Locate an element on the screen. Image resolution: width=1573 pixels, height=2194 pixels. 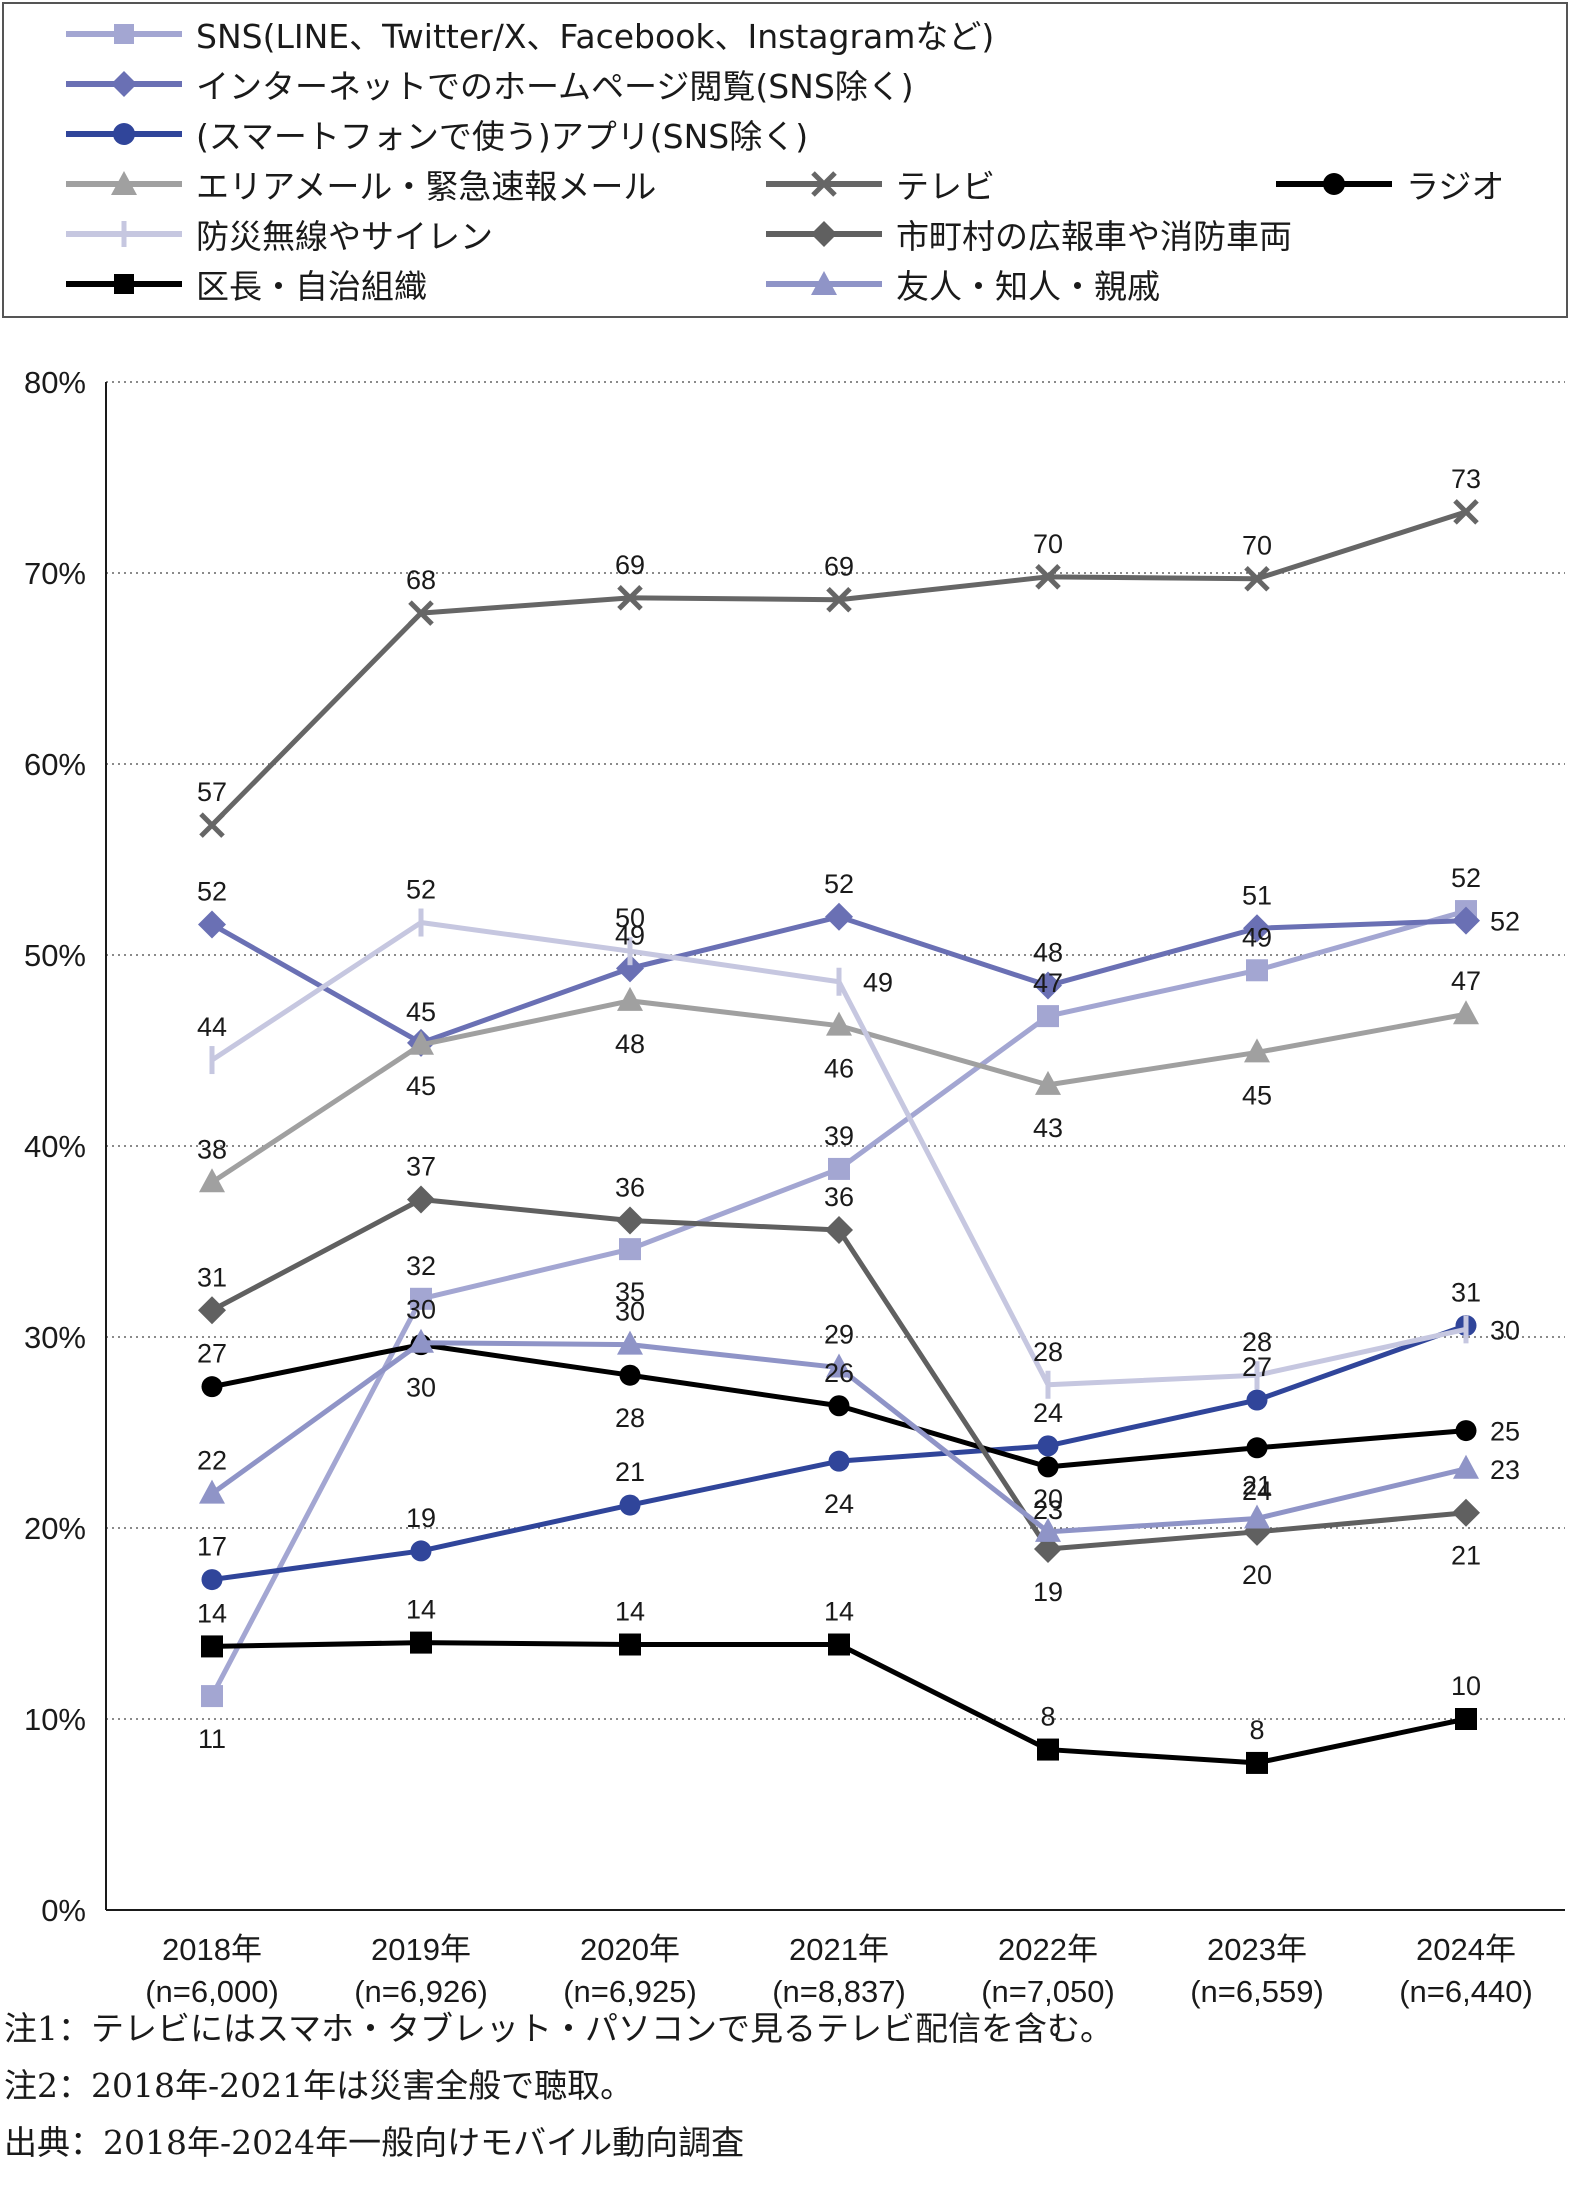
legend-label: テレビ is located at coordinates (945, 186).